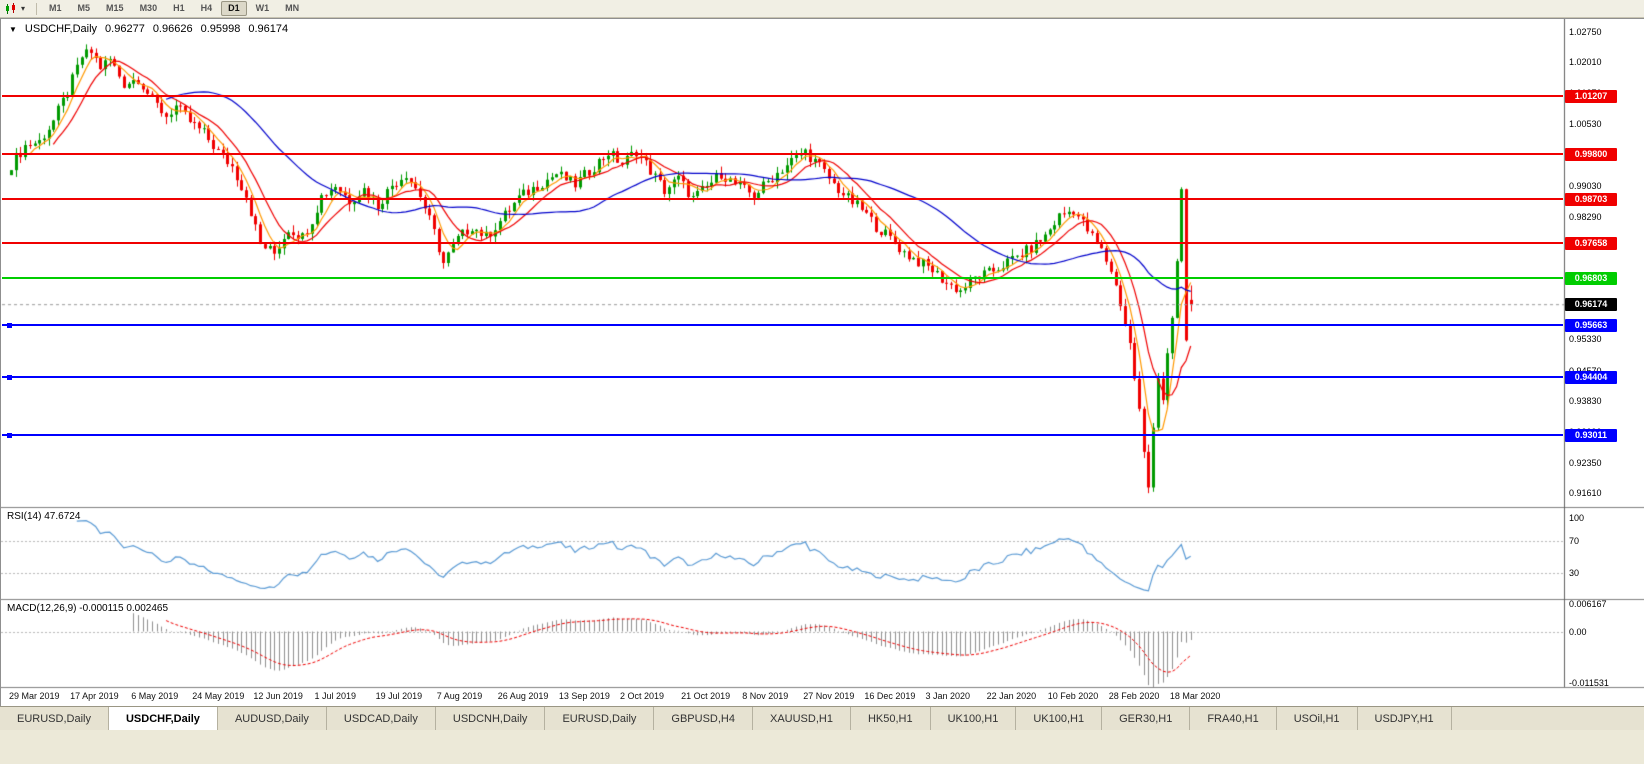 Image resolution: width=1644 pixels, height=764 pixels. What do you see at coordinates (1585, 123) in the screenshot?
I see `price-tick-label: 1.00530` at bounding box center [1585, 123].